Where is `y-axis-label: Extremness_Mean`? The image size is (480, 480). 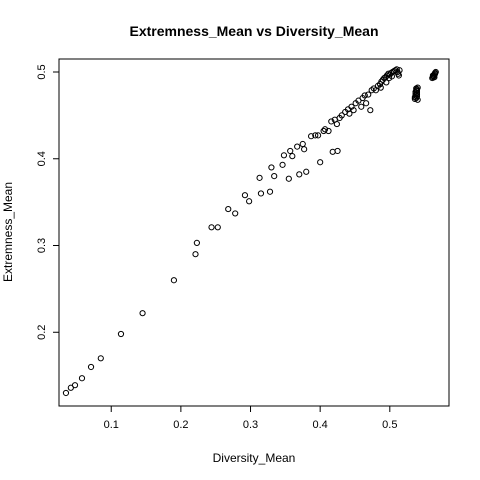
y-axis-label: Extremness_Mean is located at coordinates (8, 232).